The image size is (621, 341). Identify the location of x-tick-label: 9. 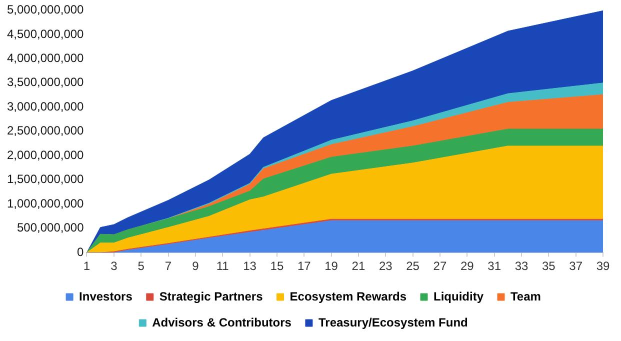
(196, 266).